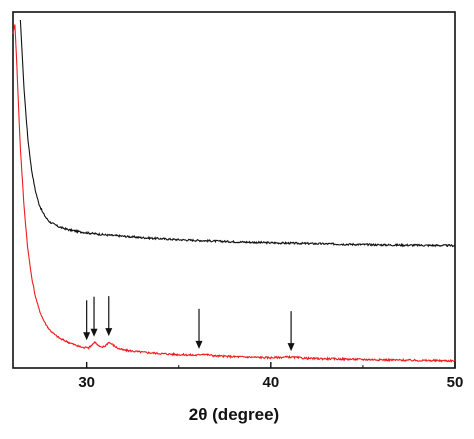  What do you see at coordinates (86, 382) in the screenshot?
I see `x-tick-label-30: 30` at bounding box center [86, 382].